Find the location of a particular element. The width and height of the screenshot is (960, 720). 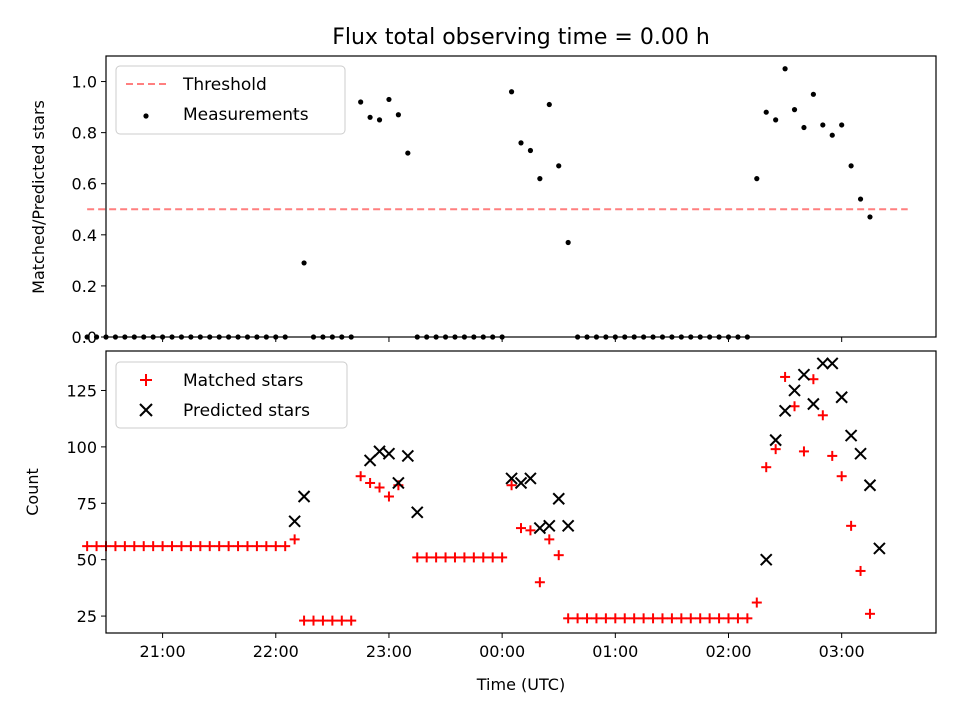

count-legend-box is located at coordinates (231, 395).